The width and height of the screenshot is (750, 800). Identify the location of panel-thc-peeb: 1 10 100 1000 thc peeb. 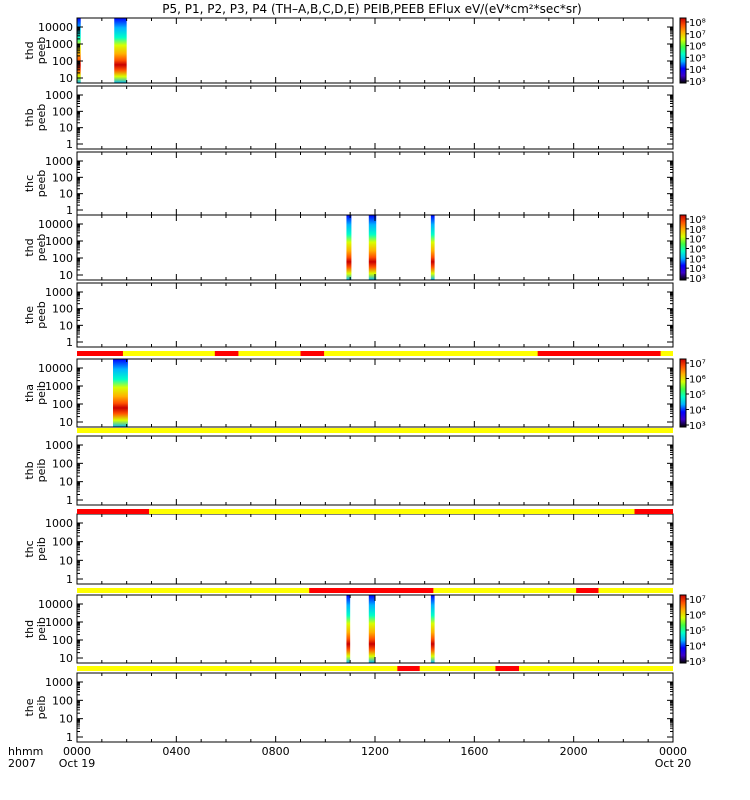
(348, 184).